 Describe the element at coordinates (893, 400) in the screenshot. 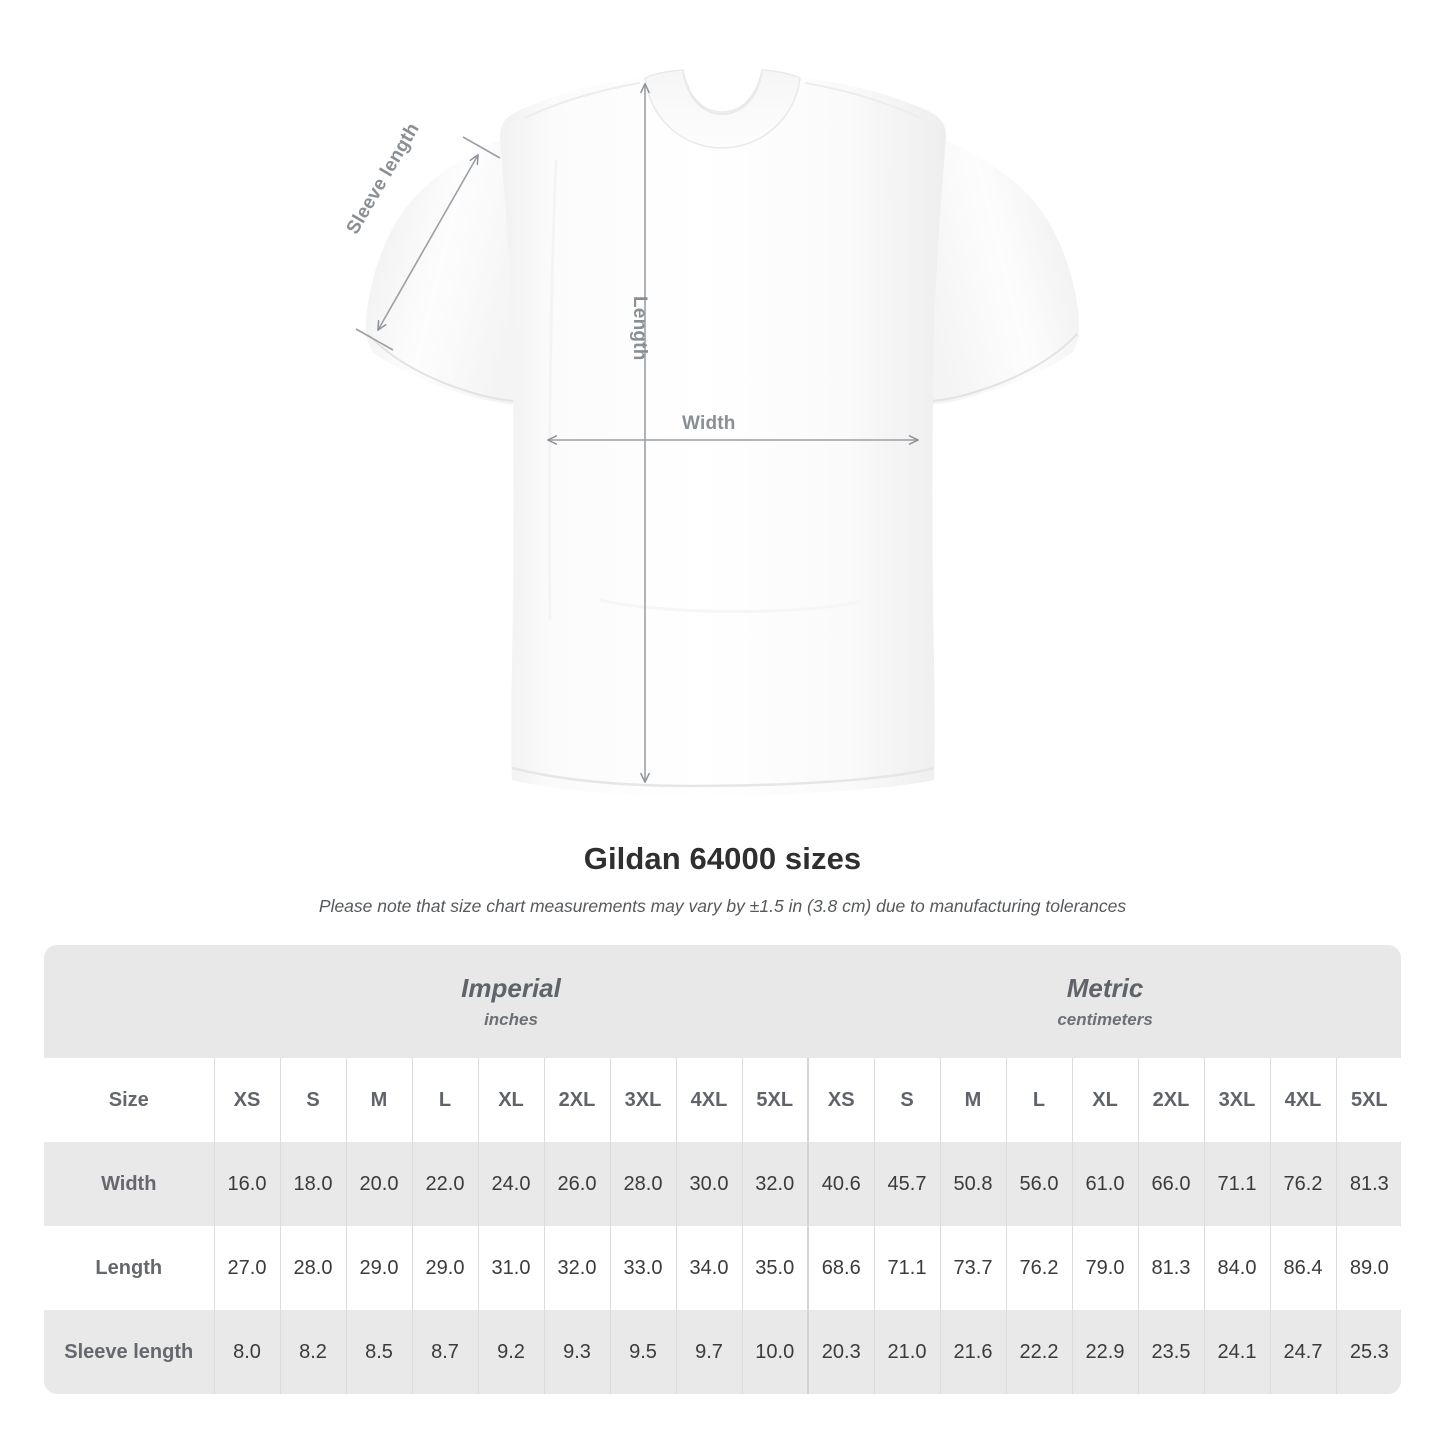

I see `fabric-fold-right` at that location.